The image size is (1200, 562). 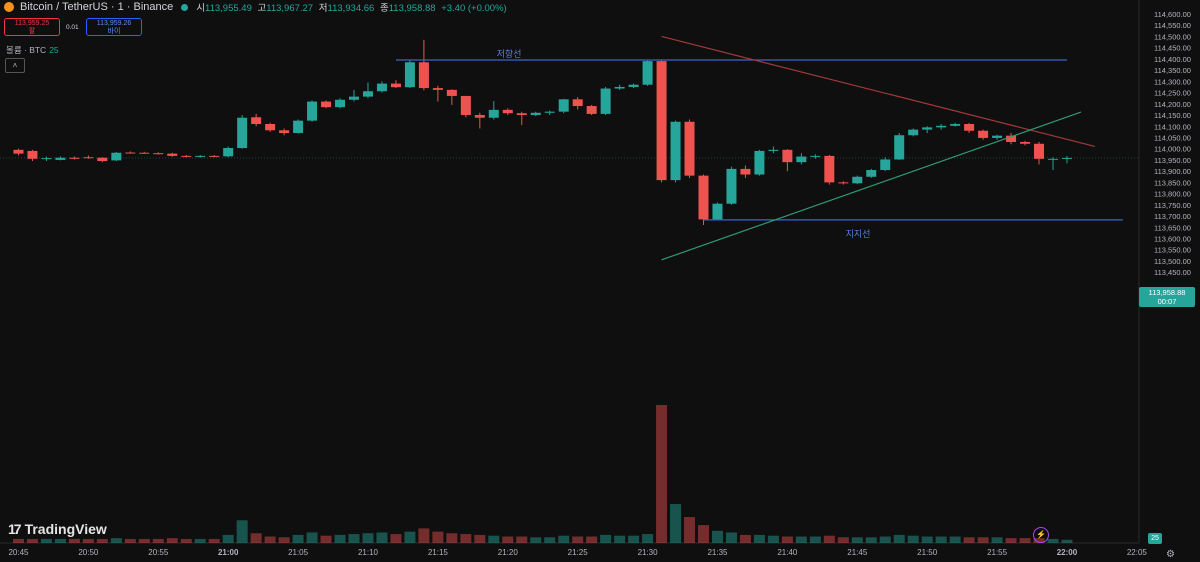 I want to click on resistance-label: 저항선, so click(x=509, y=54).